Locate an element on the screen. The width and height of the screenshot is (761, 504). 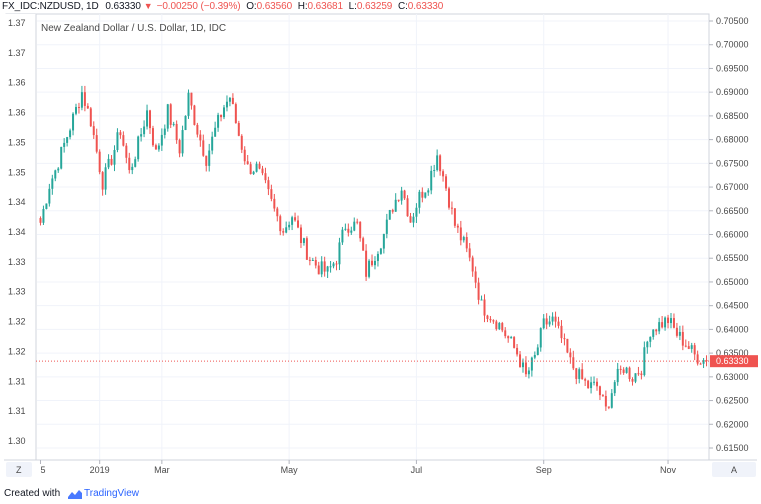
symbol-label: FX_IDC:NZDUSD, 1D is located at coordinates (50, 6).